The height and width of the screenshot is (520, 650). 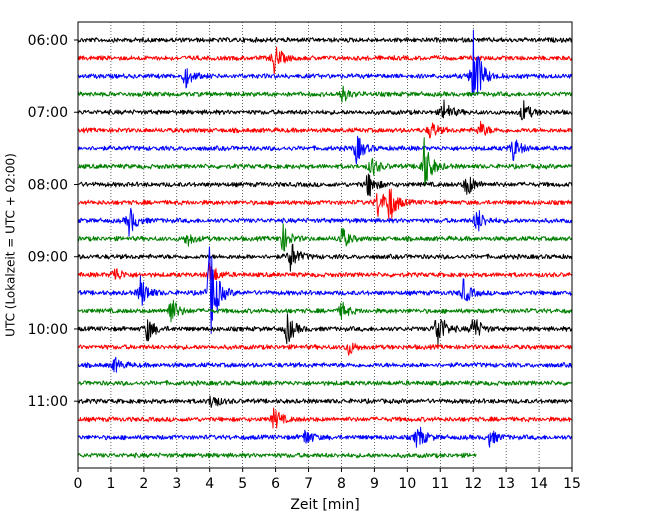 I want to click on x-tick-label: 8, so click(x=341, y=484).